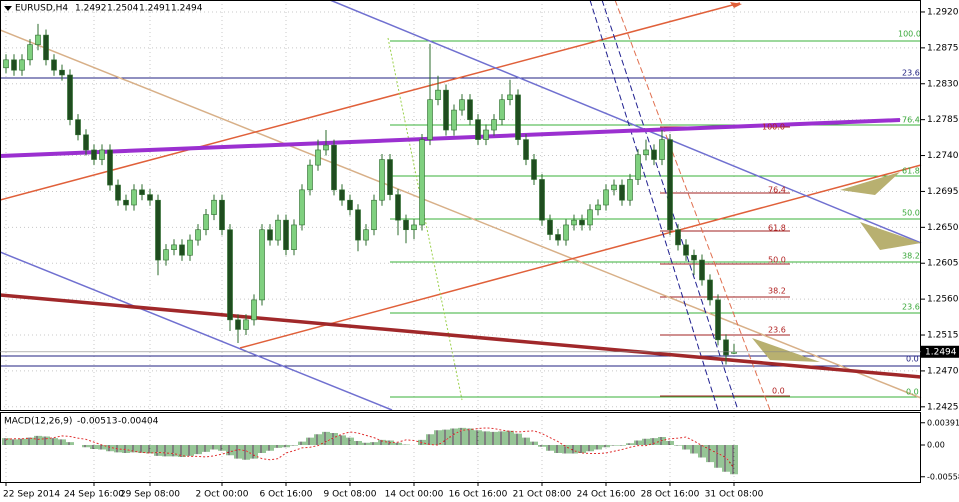 The width and height of the screenshot is (959, 502). What do you see at coordinates (542, 495) in the screenshot?
I see `x-tick-label: 21 Oct 08:00` at bounding box center [542, 495].